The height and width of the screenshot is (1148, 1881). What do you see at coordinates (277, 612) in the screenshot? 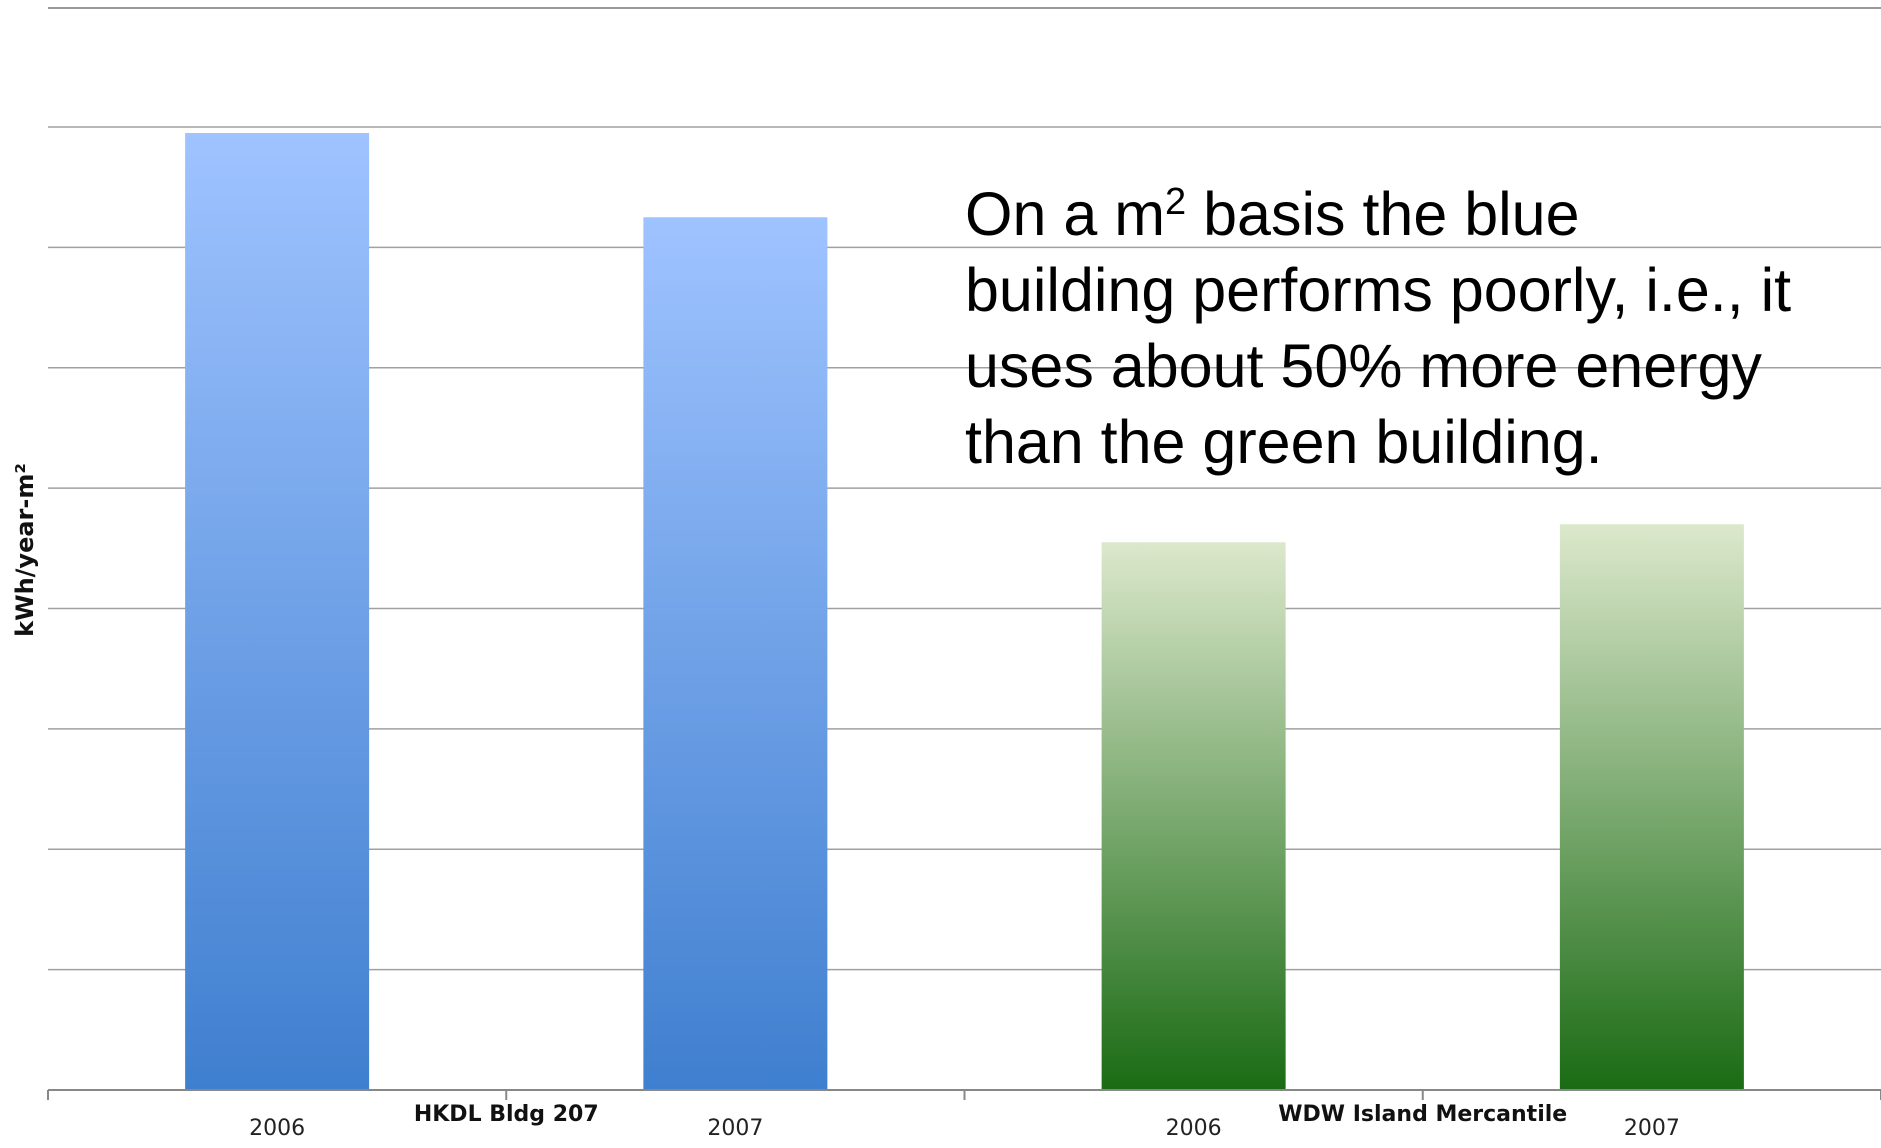
I see `bar-0-2006` at bounding box center [277, 612].